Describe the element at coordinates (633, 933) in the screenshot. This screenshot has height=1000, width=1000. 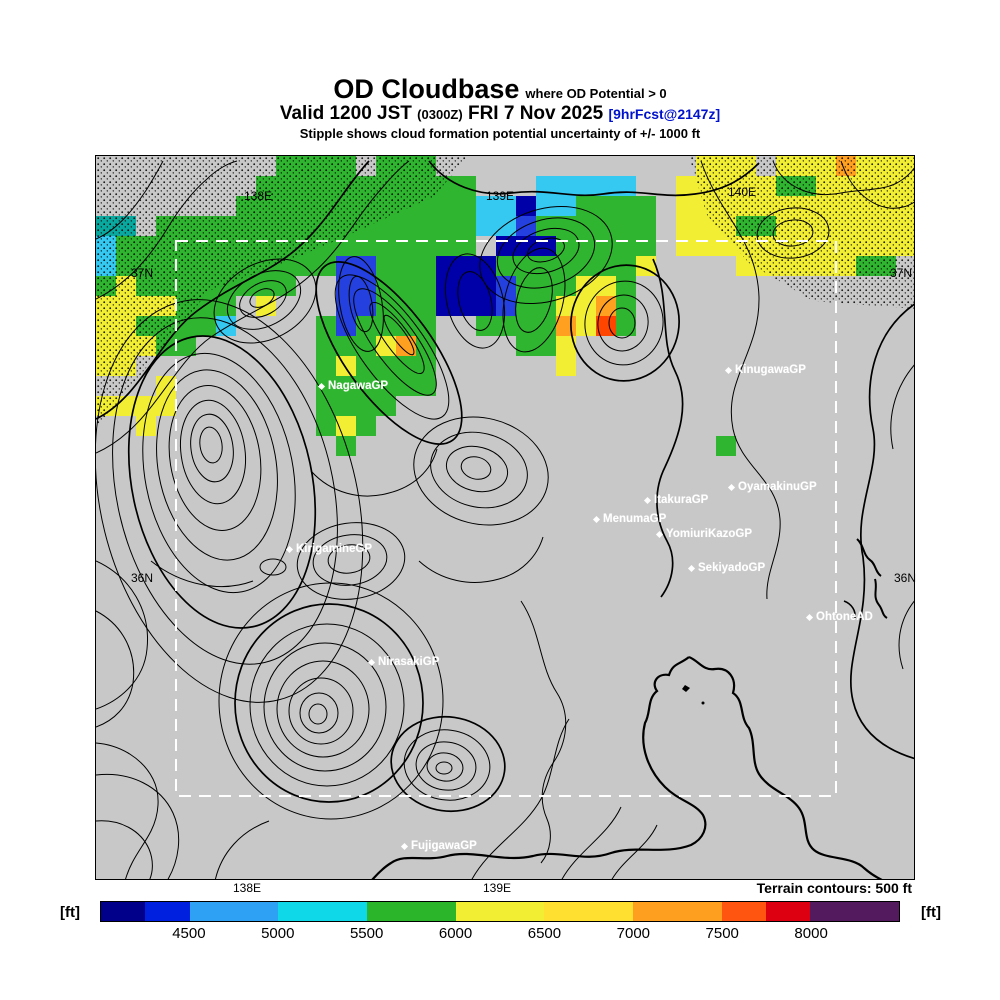
I see `colorbar-tick-label: 7000` at that location.